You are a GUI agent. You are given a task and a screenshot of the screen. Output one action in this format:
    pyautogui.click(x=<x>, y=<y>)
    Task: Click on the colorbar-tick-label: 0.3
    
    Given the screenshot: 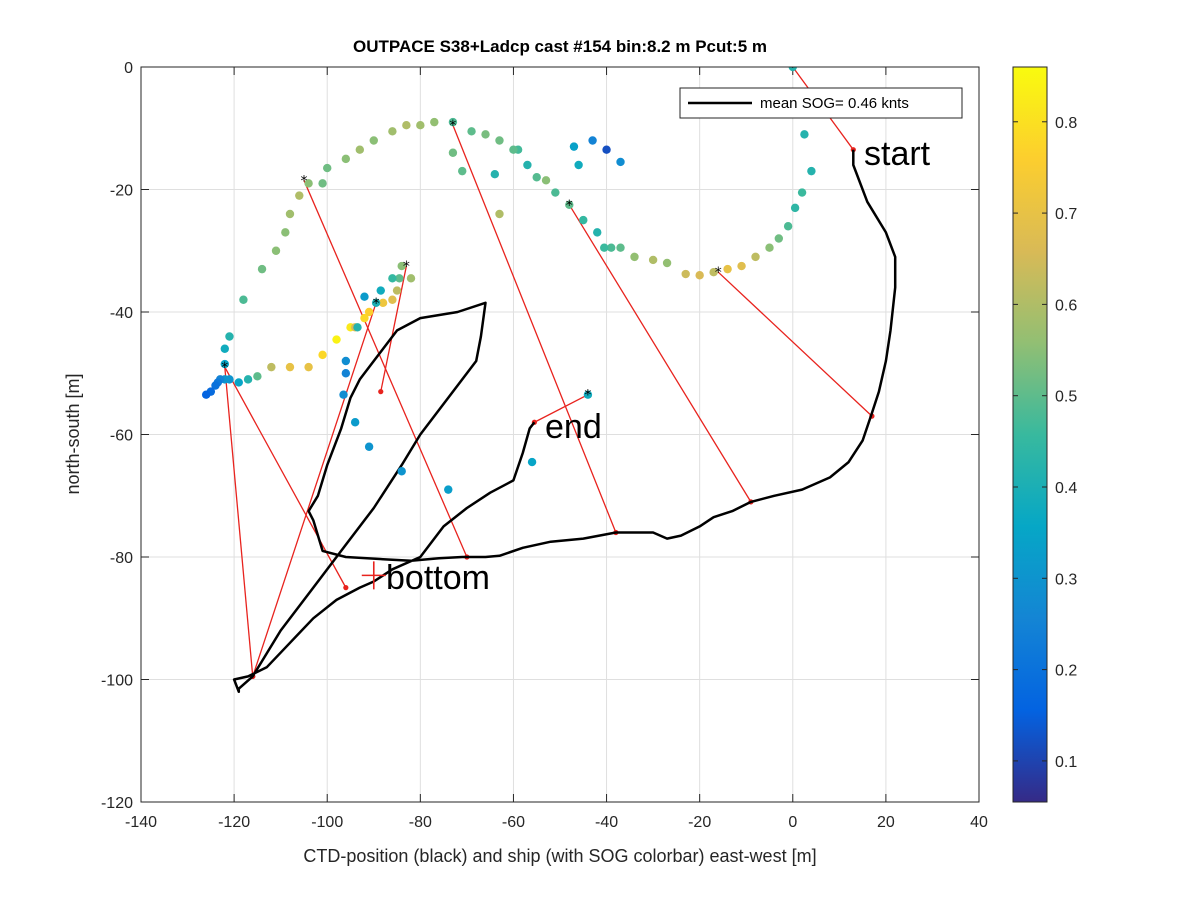 What is the action you would take?
    pyautogui.click(x=1066, y=579)
    